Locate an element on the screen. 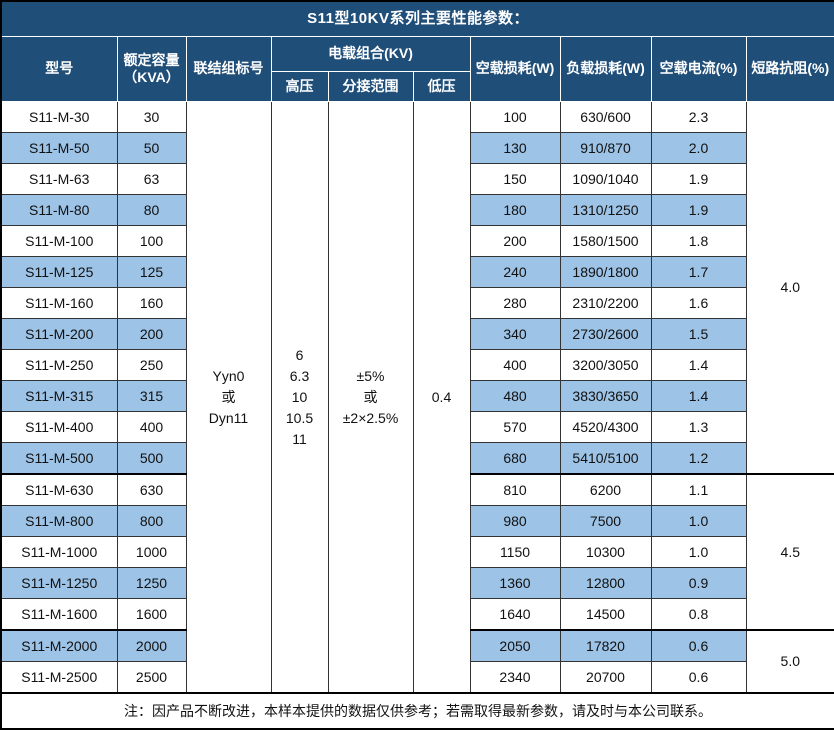  cell-model: S11-M-1000 is located at coordinates (59, 552).